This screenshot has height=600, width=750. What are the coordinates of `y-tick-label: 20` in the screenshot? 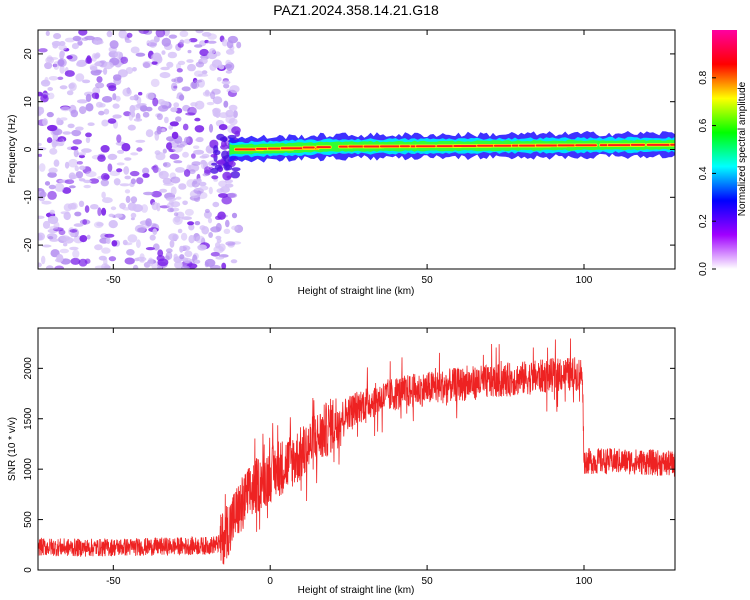 It's located at (28, 54).